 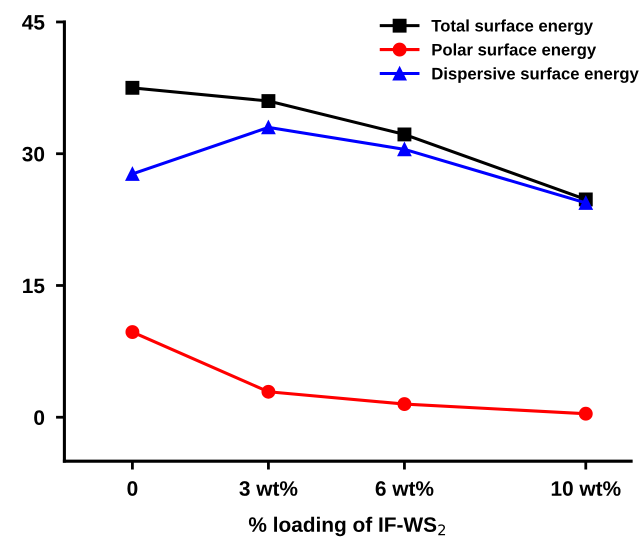 What do you see at coordinates (268, 488) in the screenshot?
I see `x-tick-label: 3 wt%` at bounding box center [268, 488].